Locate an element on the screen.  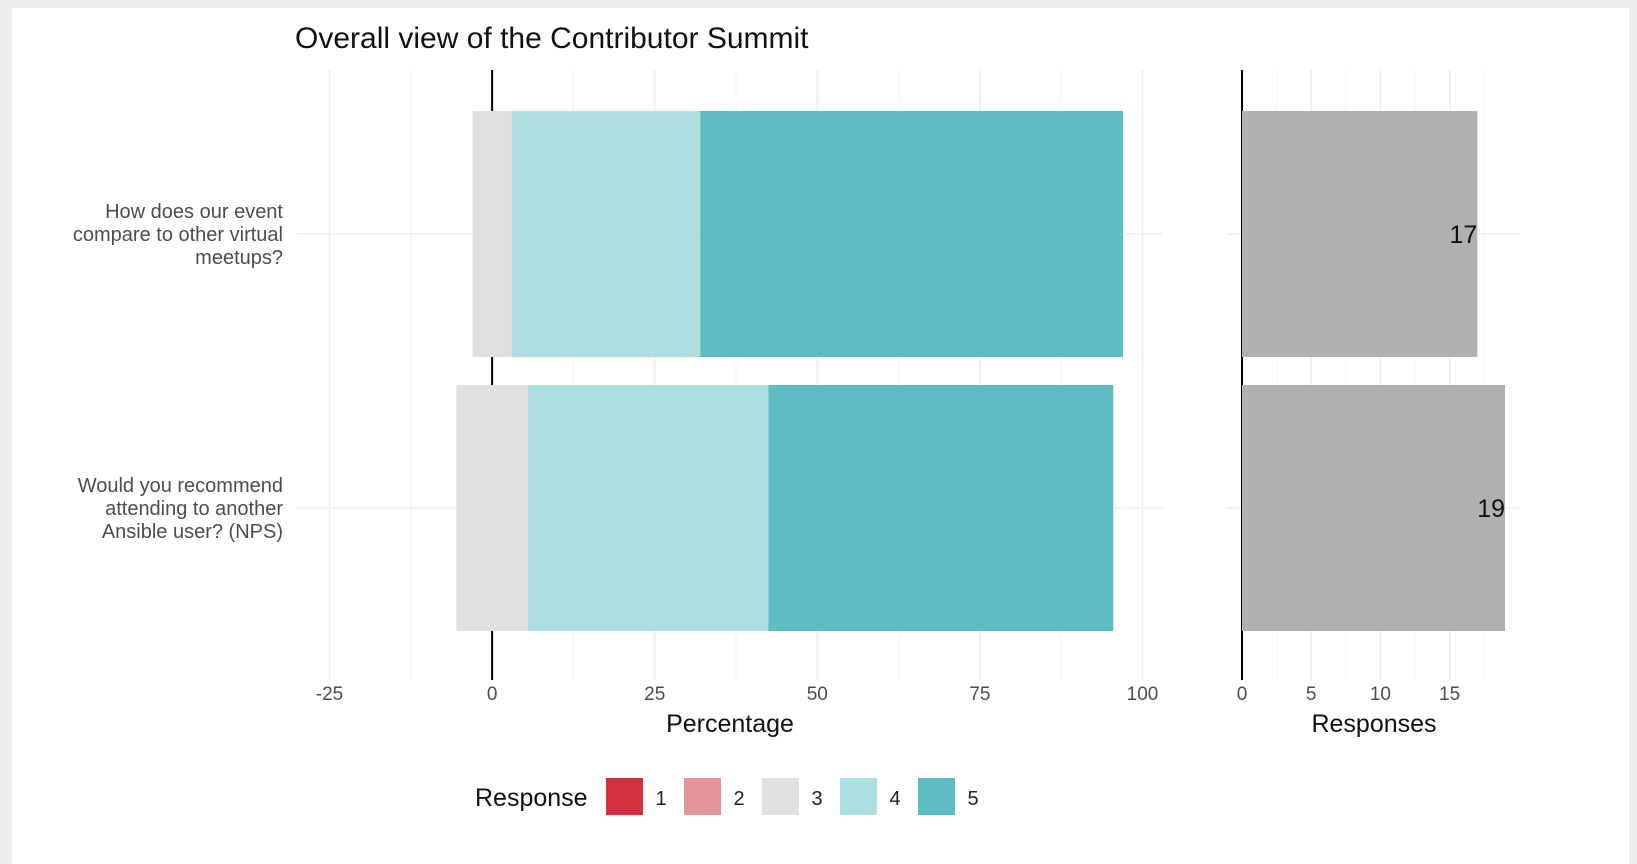
responses-tick-label: 0 is located at coordinates (1242, 694).